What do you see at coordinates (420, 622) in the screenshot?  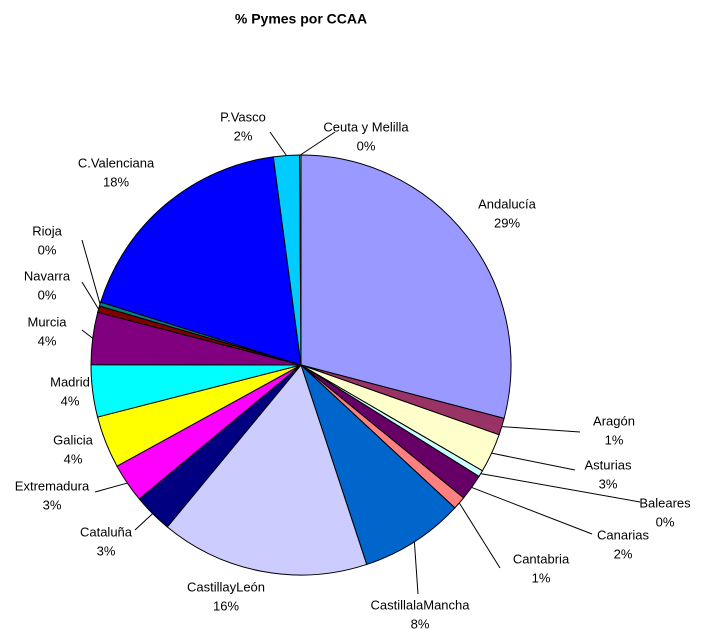 I see `slice-value-label: 8%` at bounding box center [420, 622].